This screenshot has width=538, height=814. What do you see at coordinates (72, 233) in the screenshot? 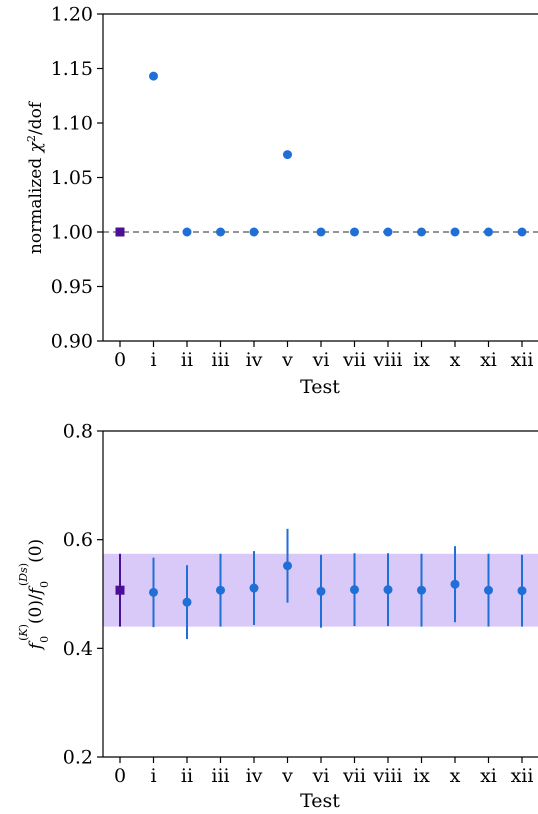
I see `y-tick-label: 1.00` at bounding box center [72, 233].